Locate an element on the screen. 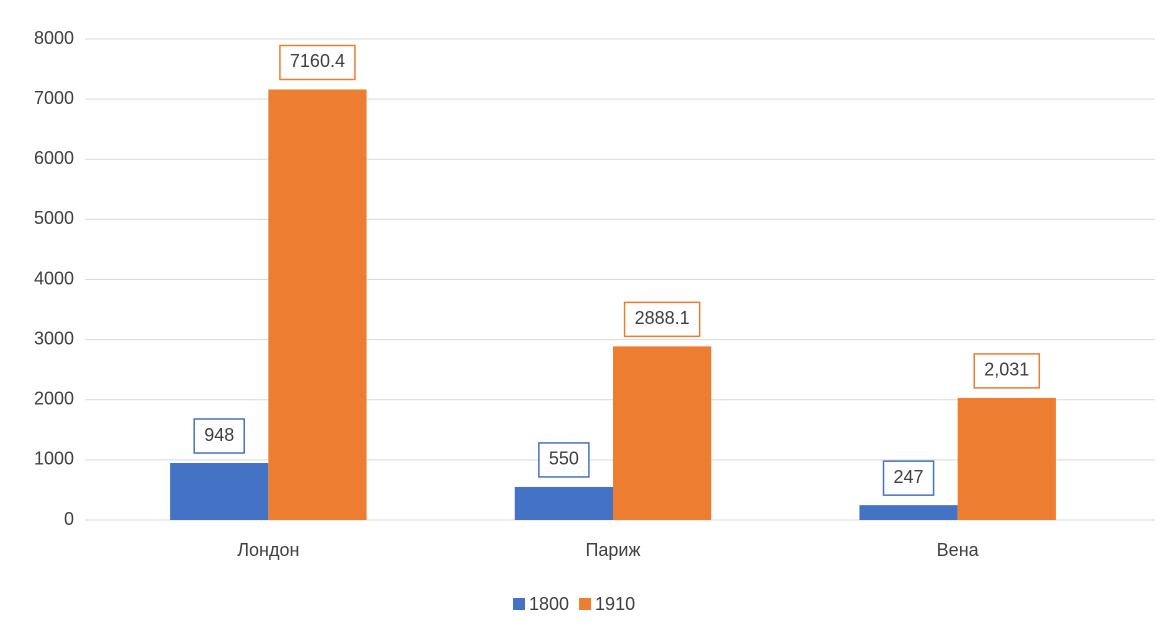 The height and width of the screenshot is (639, 1160). data-label: 550 is located at coordinates (564, 459).